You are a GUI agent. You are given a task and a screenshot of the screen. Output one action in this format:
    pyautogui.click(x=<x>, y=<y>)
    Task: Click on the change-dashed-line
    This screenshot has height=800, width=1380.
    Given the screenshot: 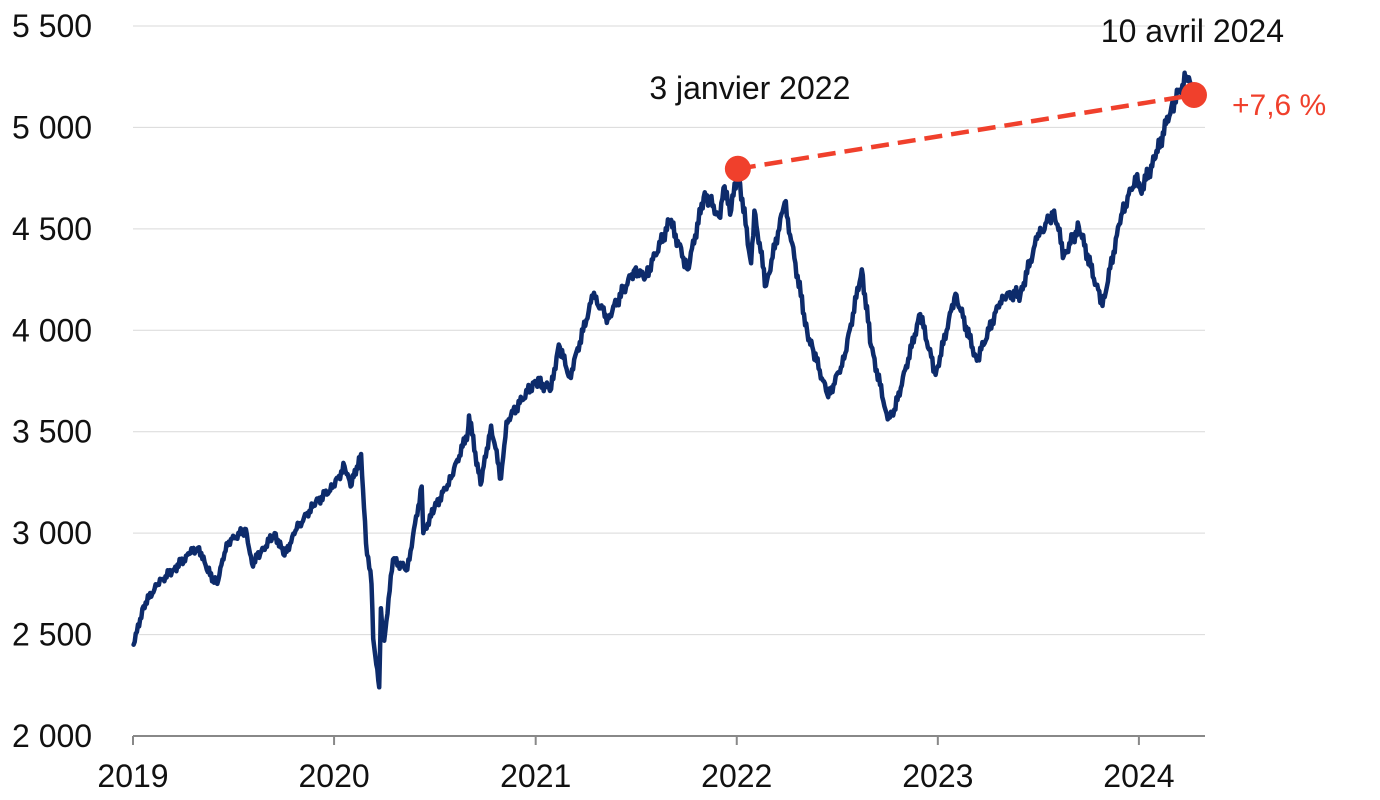 What is the action you would take?
    pyautogui.click(x=966, y=132)
    